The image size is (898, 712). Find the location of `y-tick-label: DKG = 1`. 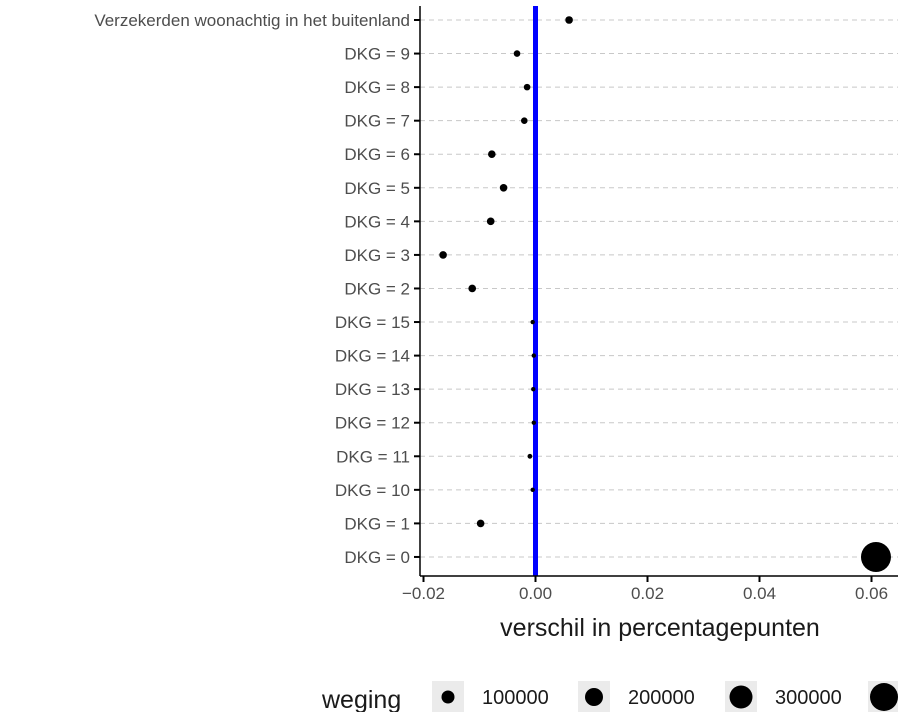

y-tick-label: DKG = 1 is located at coordinates (377, 523).